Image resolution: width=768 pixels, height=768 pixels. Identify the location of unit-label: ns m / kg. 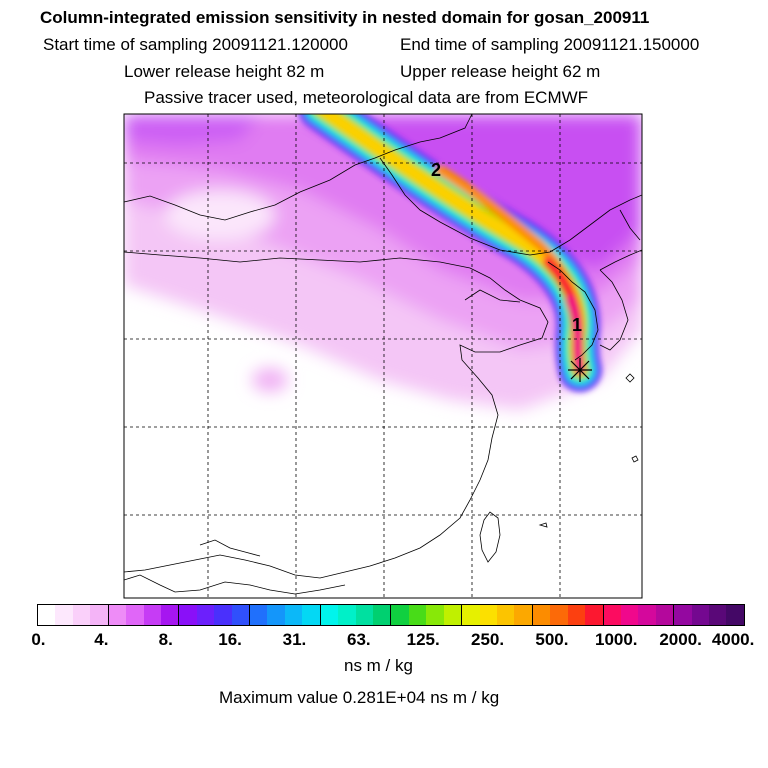
(378, 665).